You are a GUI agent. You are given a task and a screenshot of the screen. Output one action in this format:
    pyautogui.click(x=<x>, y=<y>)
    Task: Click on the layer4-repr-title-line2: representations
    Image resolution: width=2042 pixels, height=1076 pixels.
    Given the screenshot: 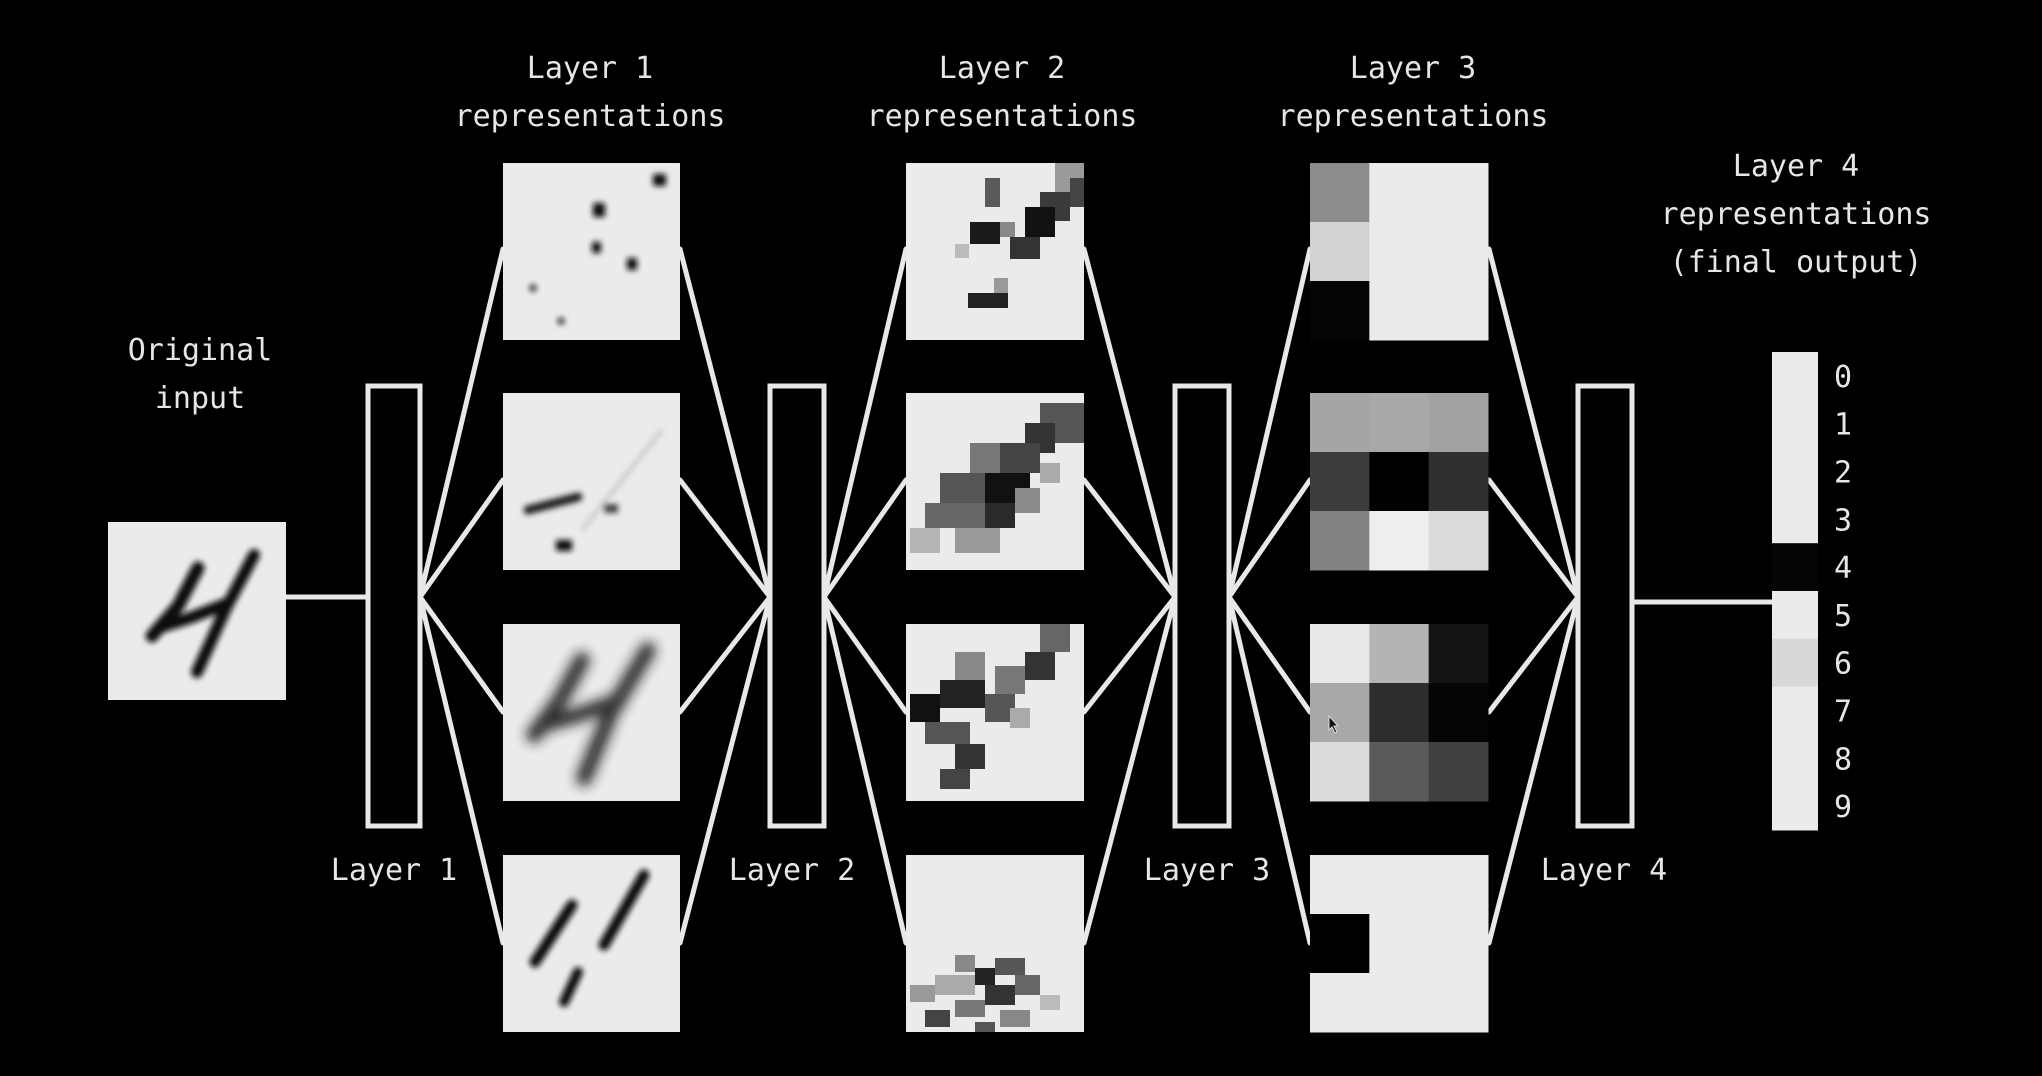 What is the action you would take?
    pyautogui.click(x=1796, y=214)
    